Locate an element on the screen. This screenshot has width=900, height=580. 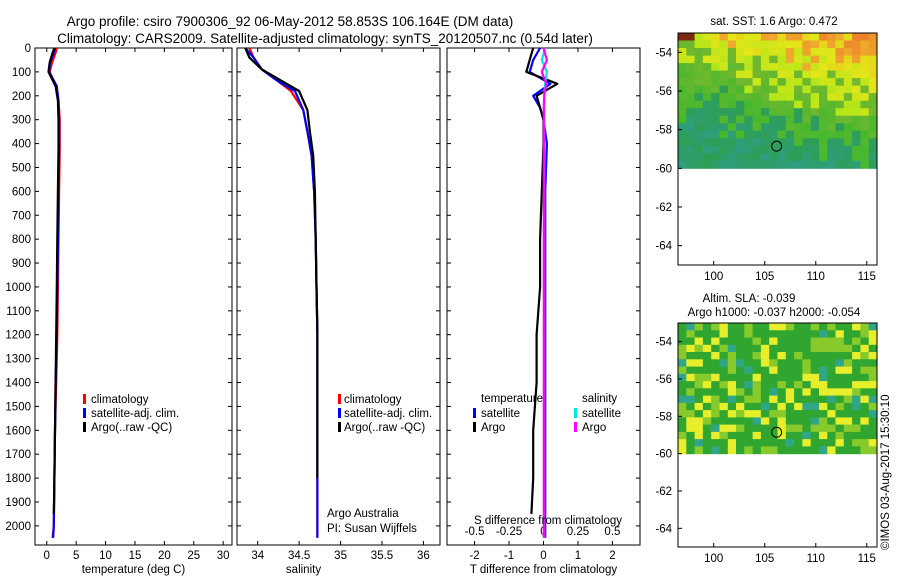
legend-label-t-satellite: satellite is located at coordinates (500, 414).